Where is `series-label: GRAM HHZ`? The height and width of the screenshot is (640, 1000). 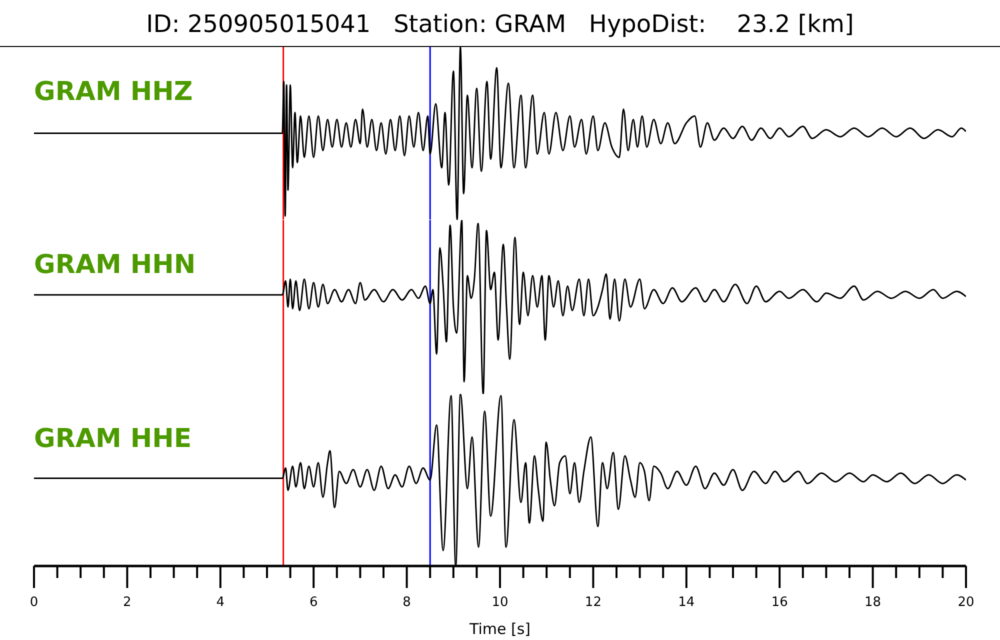
series-label: GRAM HHZ is located at coordinates (113, 92).